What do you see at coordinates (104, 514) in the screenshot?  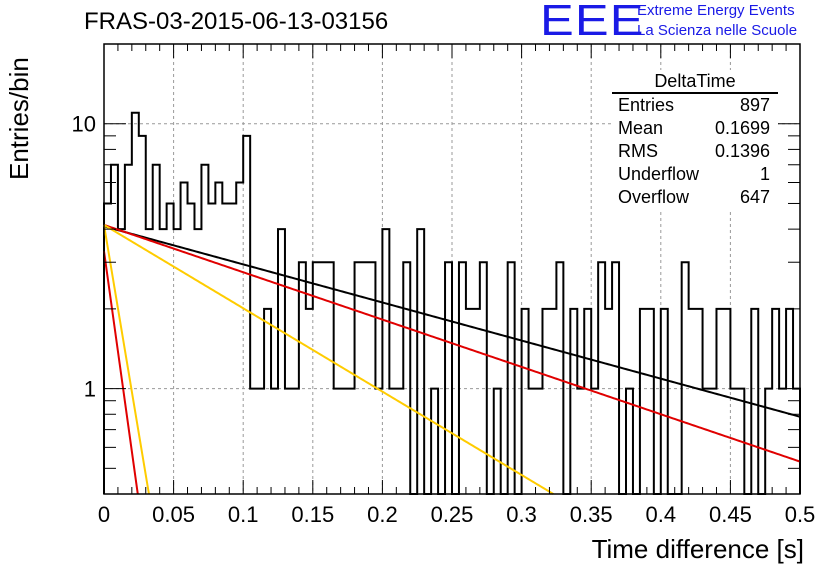 I see `x-tick-label: 0` at bounding box center [104, 514].